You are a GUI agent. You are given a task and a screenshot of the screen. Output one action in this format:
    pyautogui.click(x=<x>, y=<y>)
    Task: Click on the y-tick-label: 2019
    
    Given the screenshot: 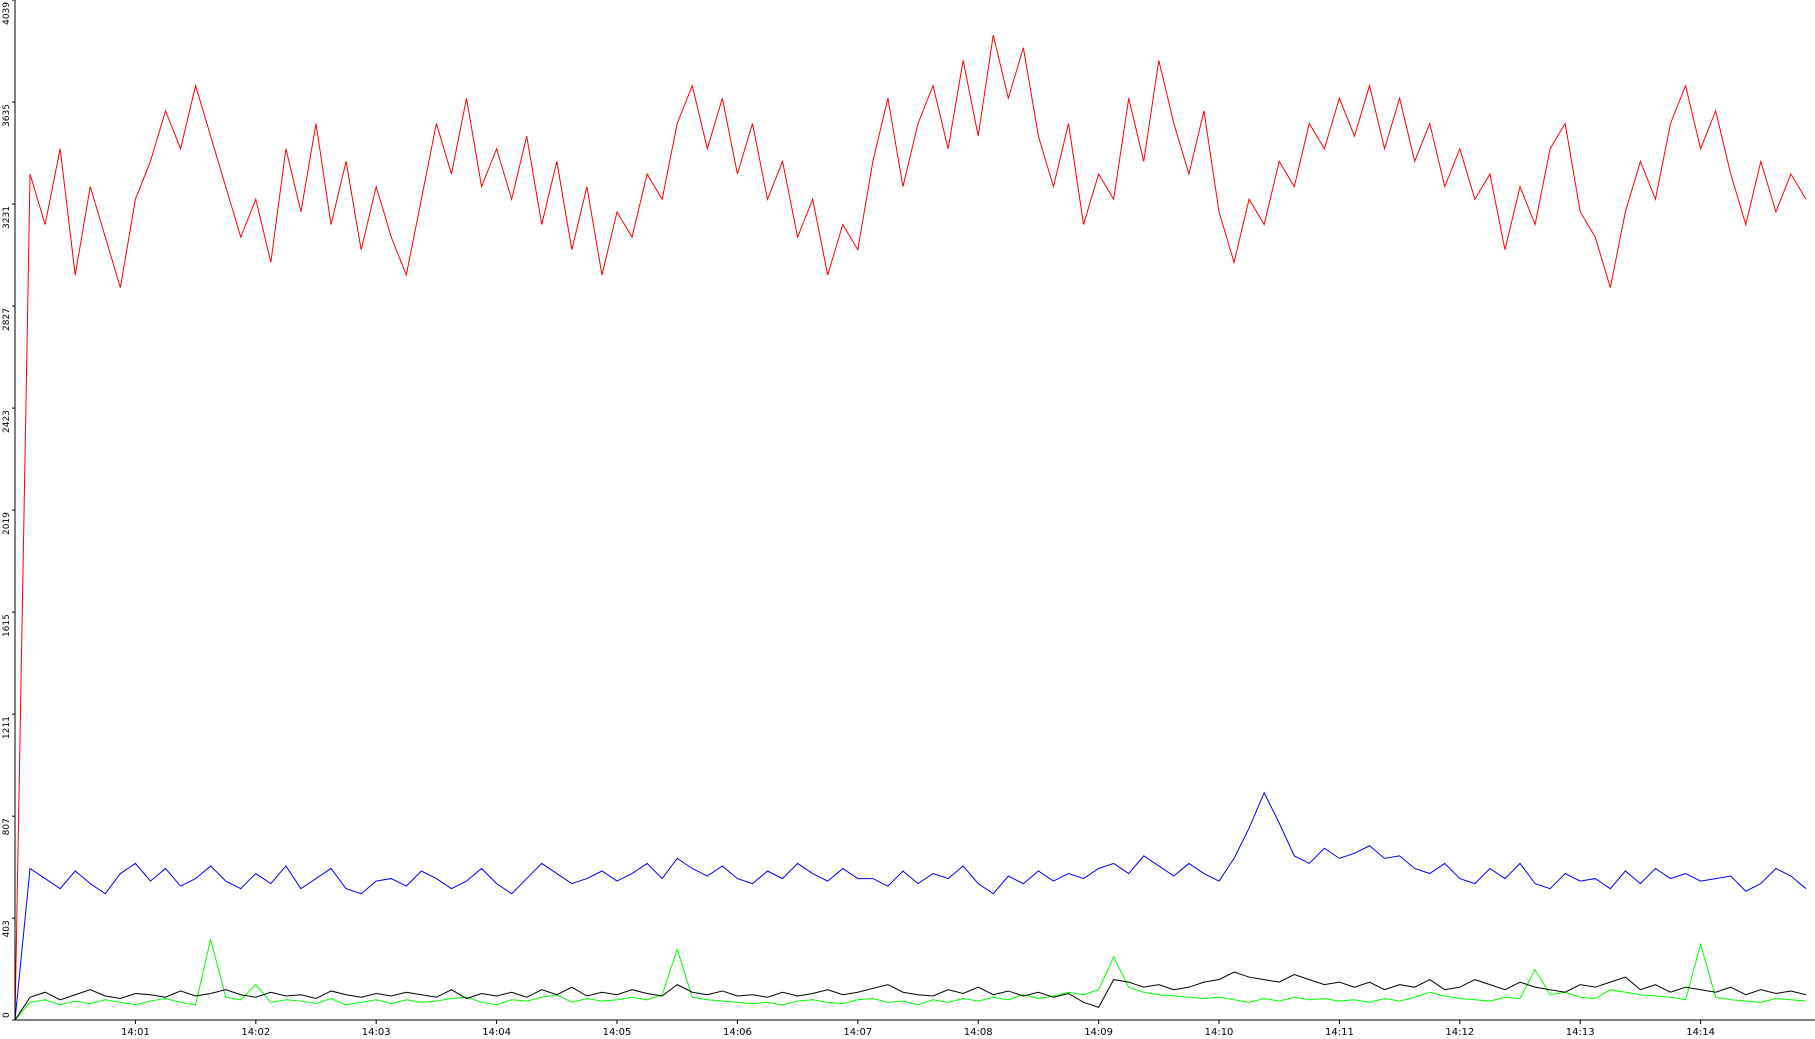 What is the action you would take?
    pyautogui.click(x=7, y=523)
    